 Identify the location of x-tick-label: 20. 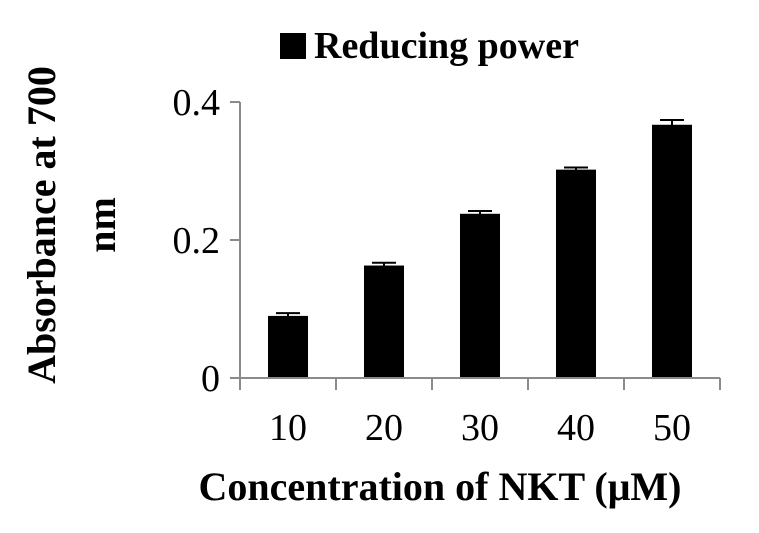
(384, 428).